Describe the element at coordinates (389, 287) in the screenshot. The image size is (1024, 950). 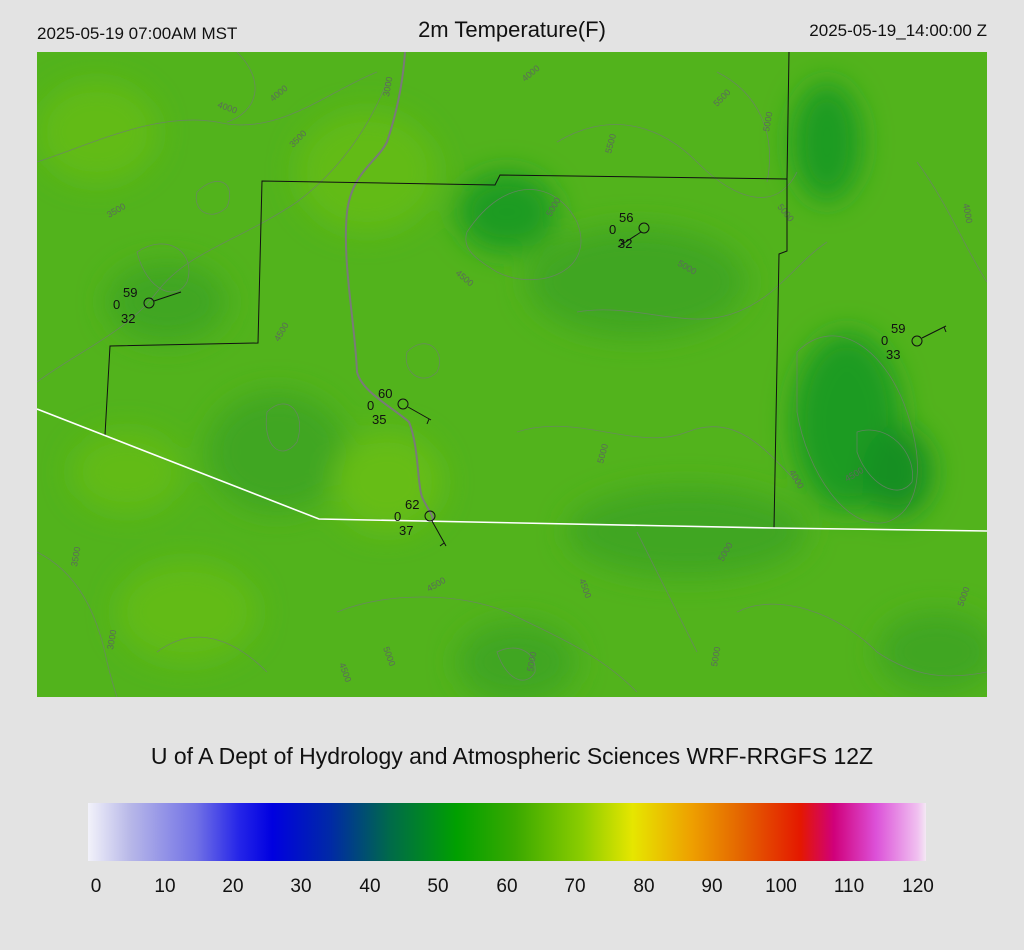
I see `river` at that location.